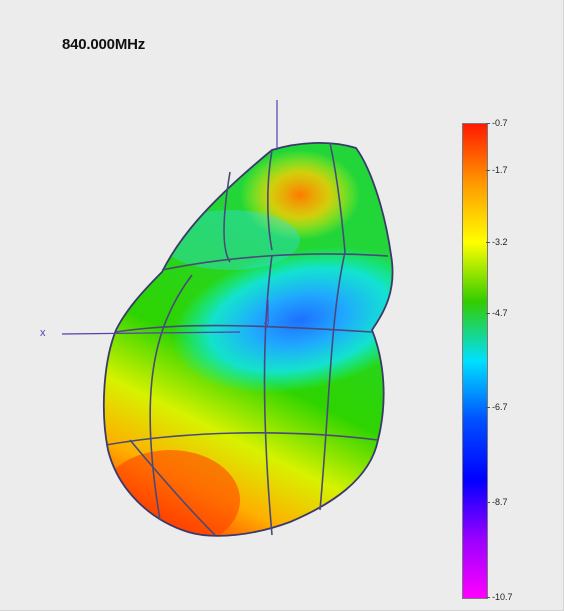  Describe the element at coordinates (500, 407) in the screenshot. I see `colorbar-tick-label: -6.7` at that location.